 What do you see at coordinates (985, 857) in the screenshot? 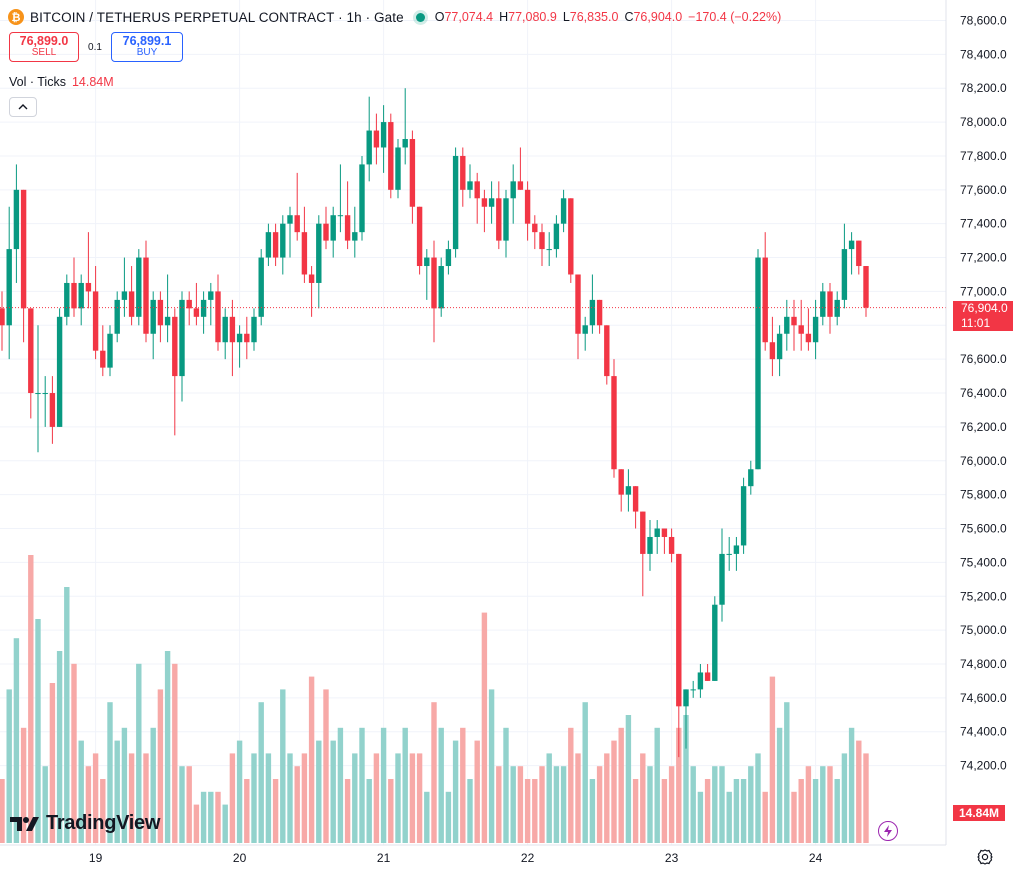
I see `gear-icon` at bounding box center [985, 857].